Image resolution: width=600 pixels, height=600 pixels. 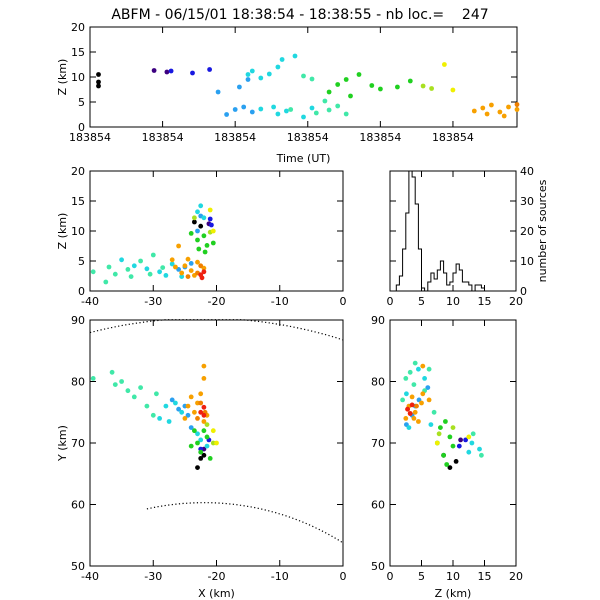 What do you see at coordinates (447, 457) in the screenshot?
I see `z-y-panel: 0 5 10 15 20 50 60 70 80 90 Z (km)` at bounding box center [447, 457].